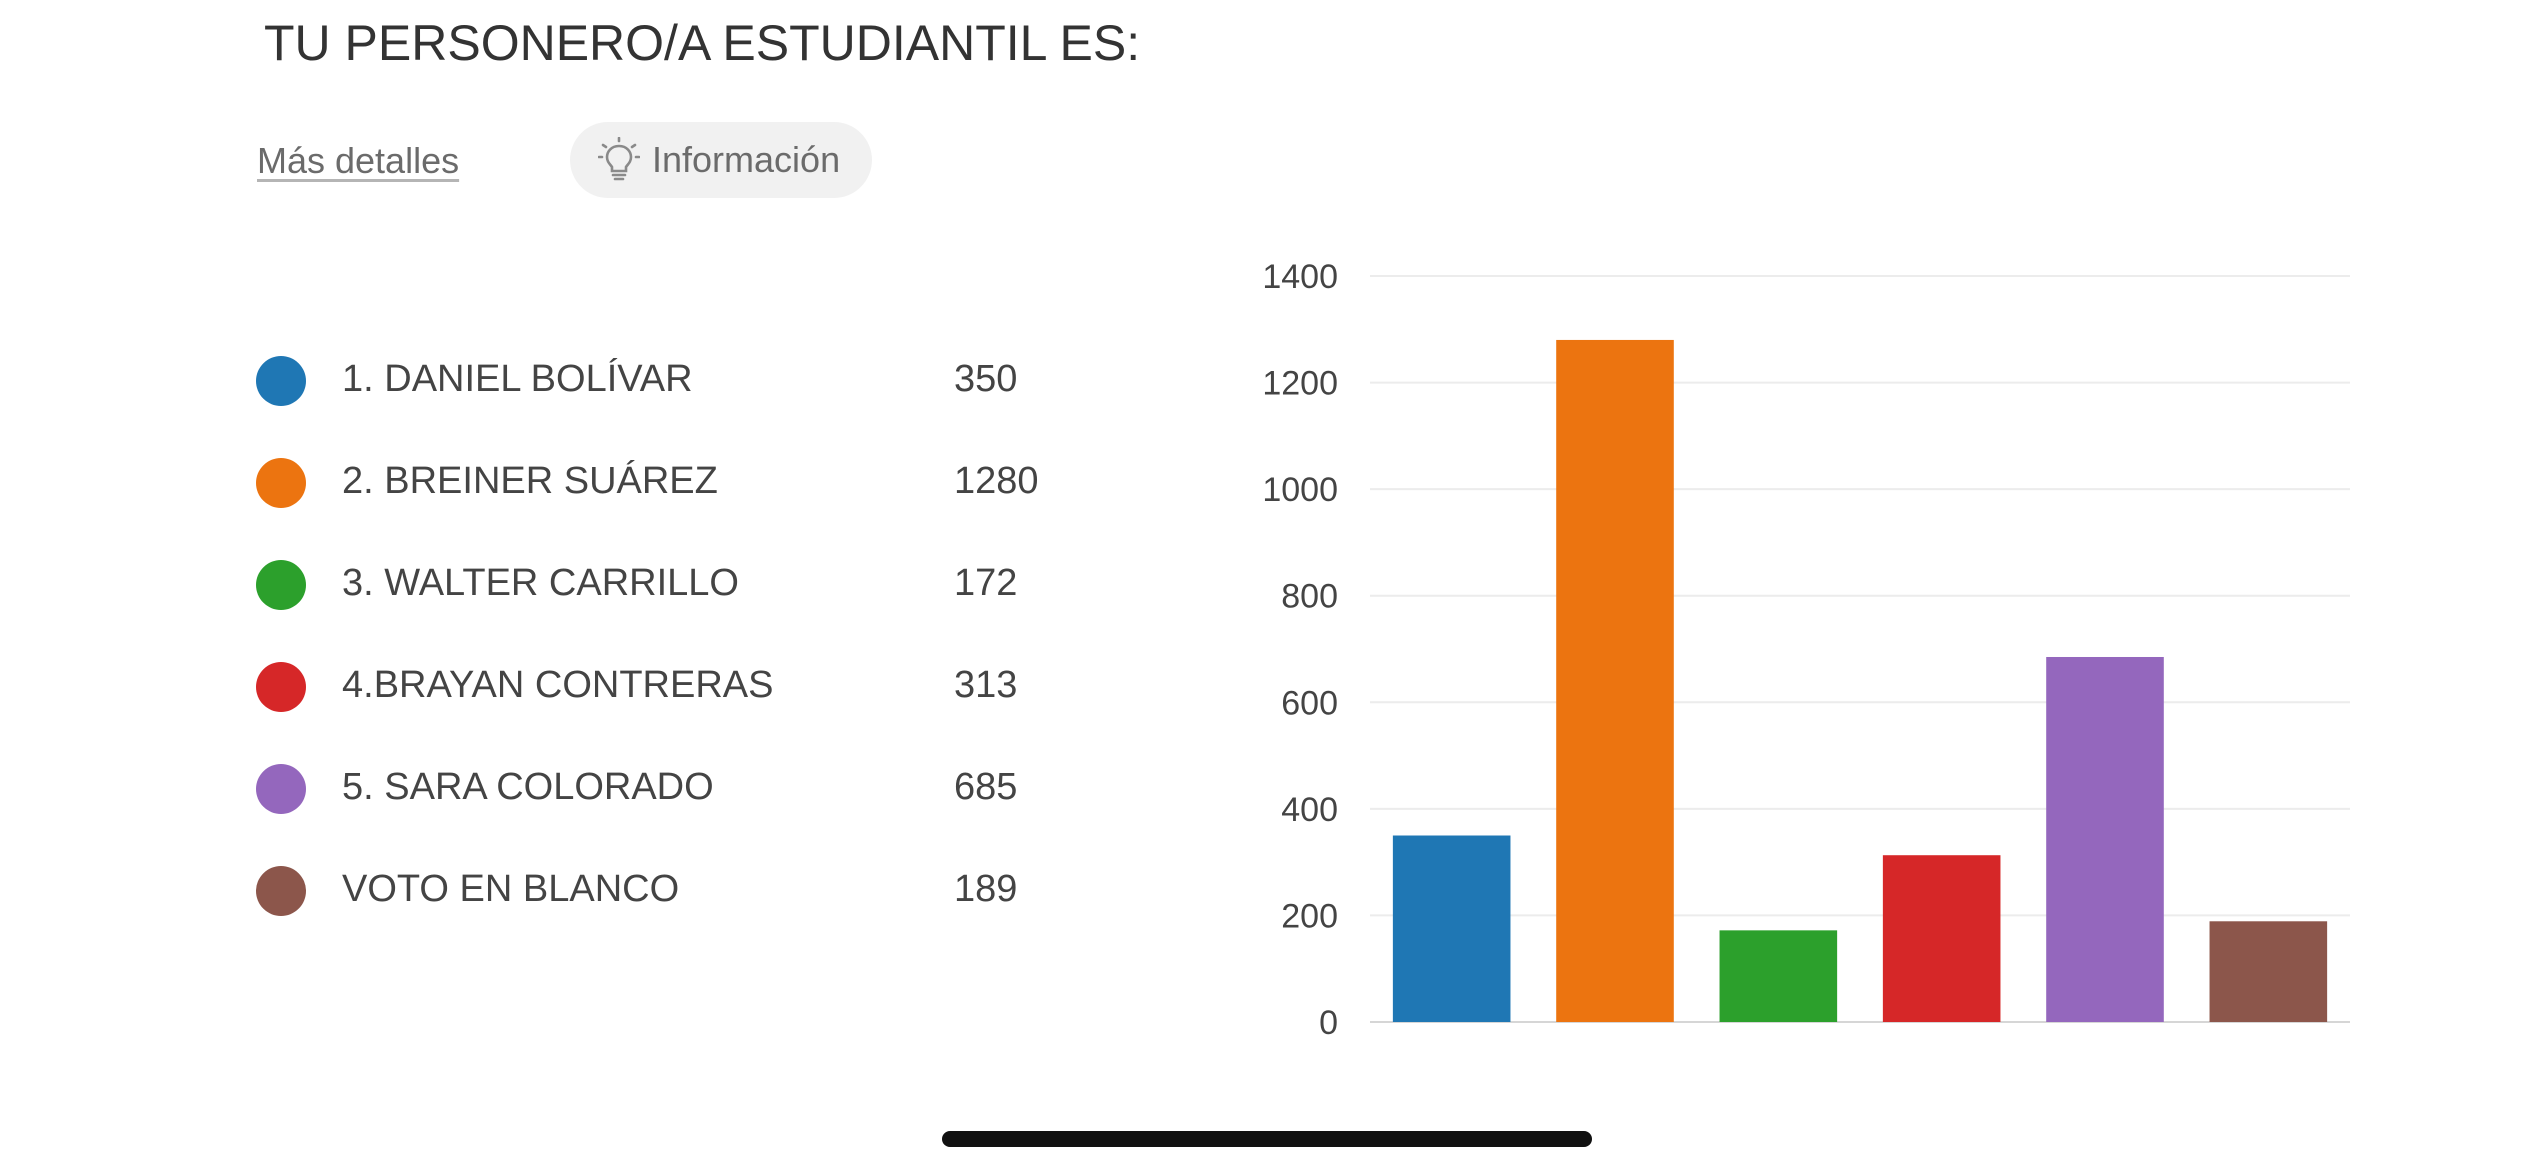 Image resolution: width=2532 pixels, height=1170 pixels. Describe the element at coordinates (986, 685) in the screenshot. I see `legend-value: 313` at that location.